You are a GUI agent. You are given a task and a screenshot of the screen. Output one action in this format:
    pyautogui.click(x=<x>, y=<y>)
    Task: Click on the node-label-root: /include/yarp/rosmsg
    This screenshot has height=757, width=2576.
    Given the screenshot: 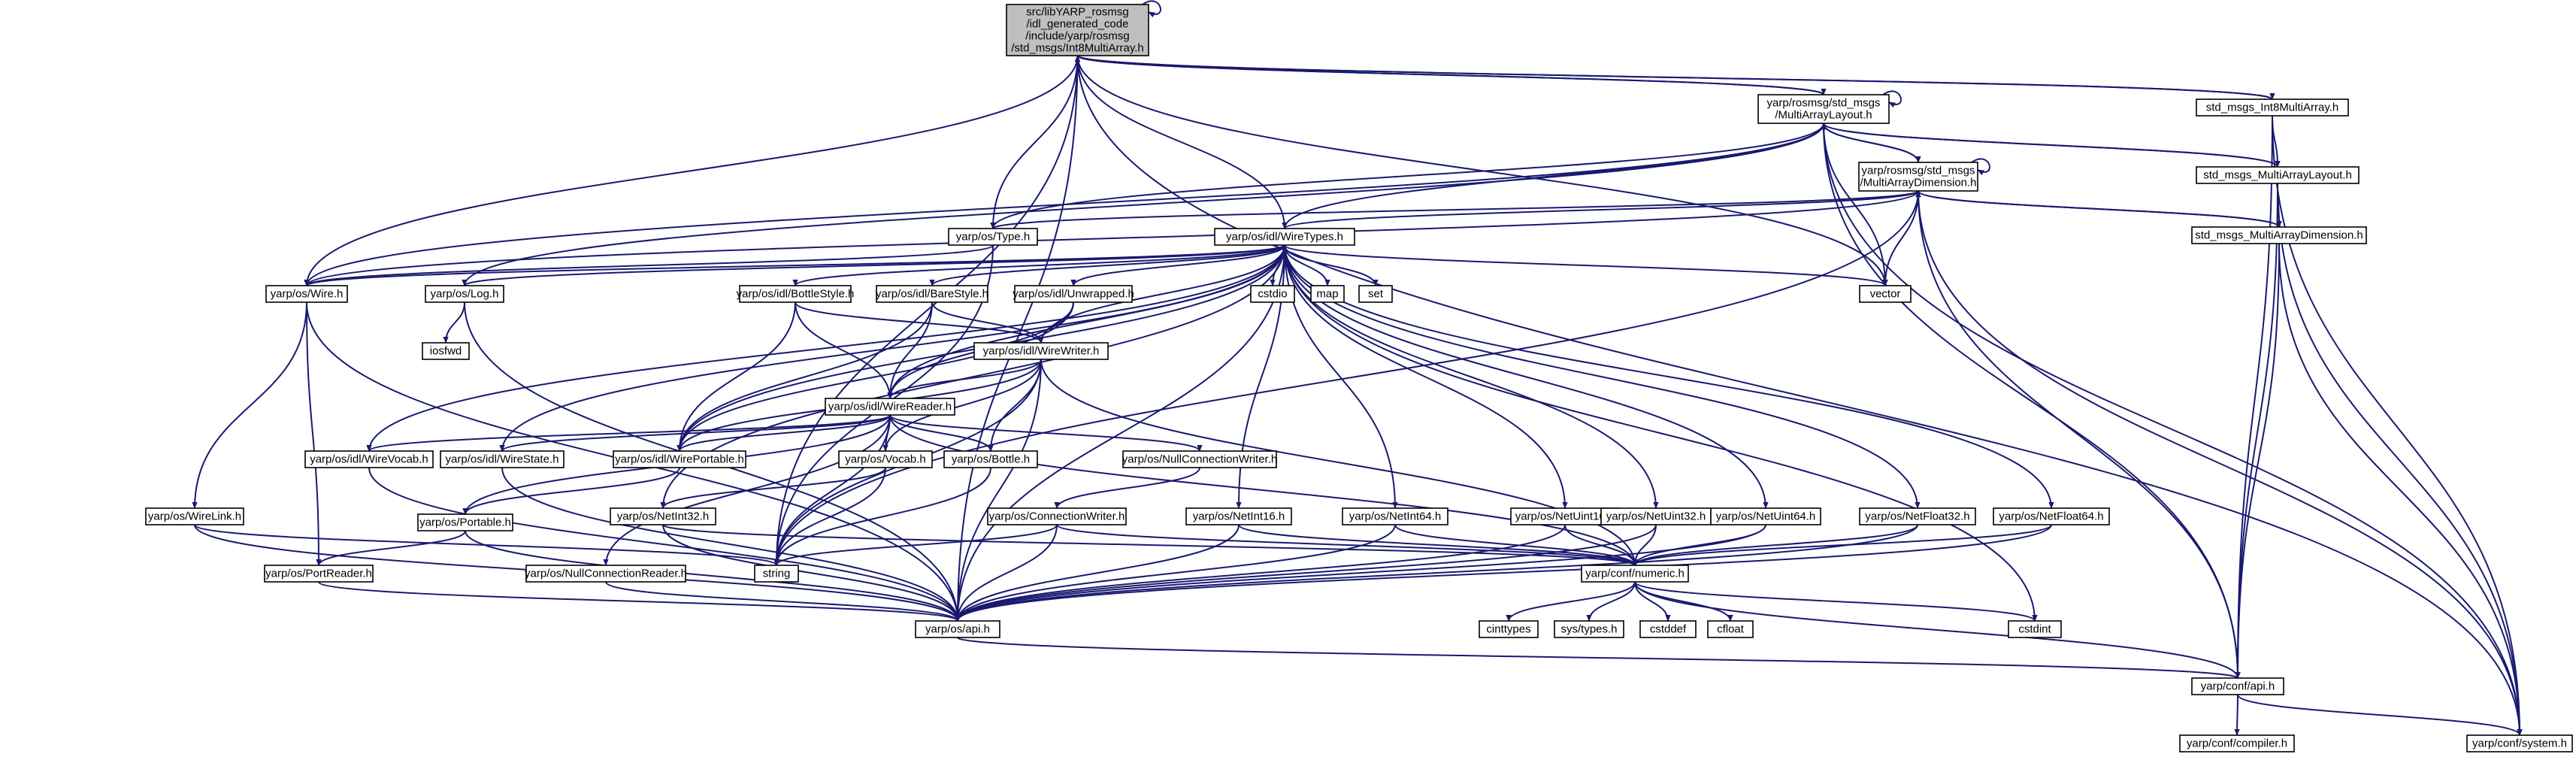 What is the action you would take?
    pyautogui.click(x=1077, y=36)
    